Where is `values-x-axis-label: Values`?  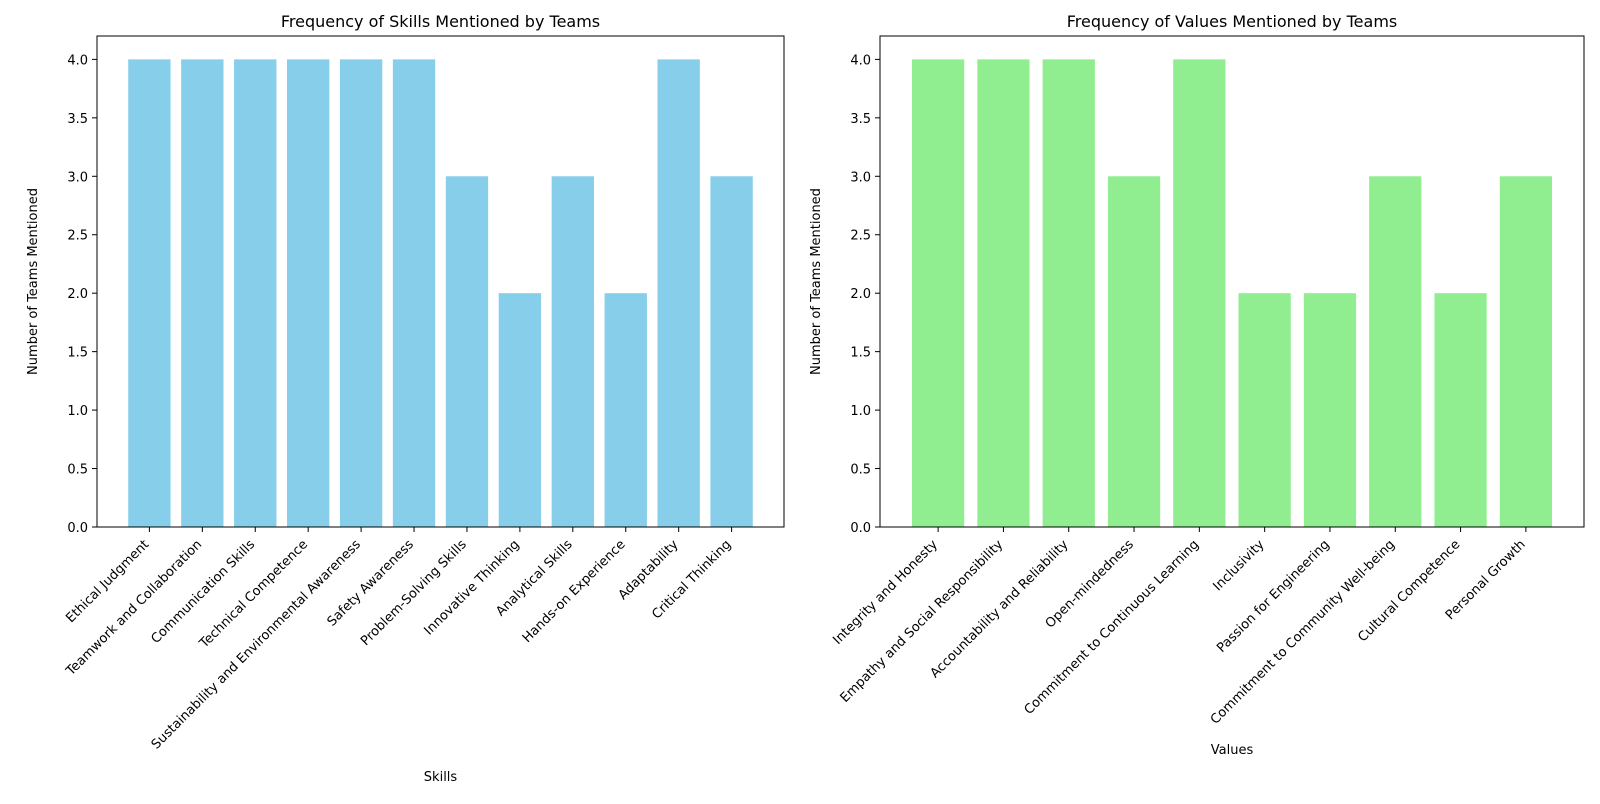 values-x-axis-label: Values is located at coordinates (1232, 750).